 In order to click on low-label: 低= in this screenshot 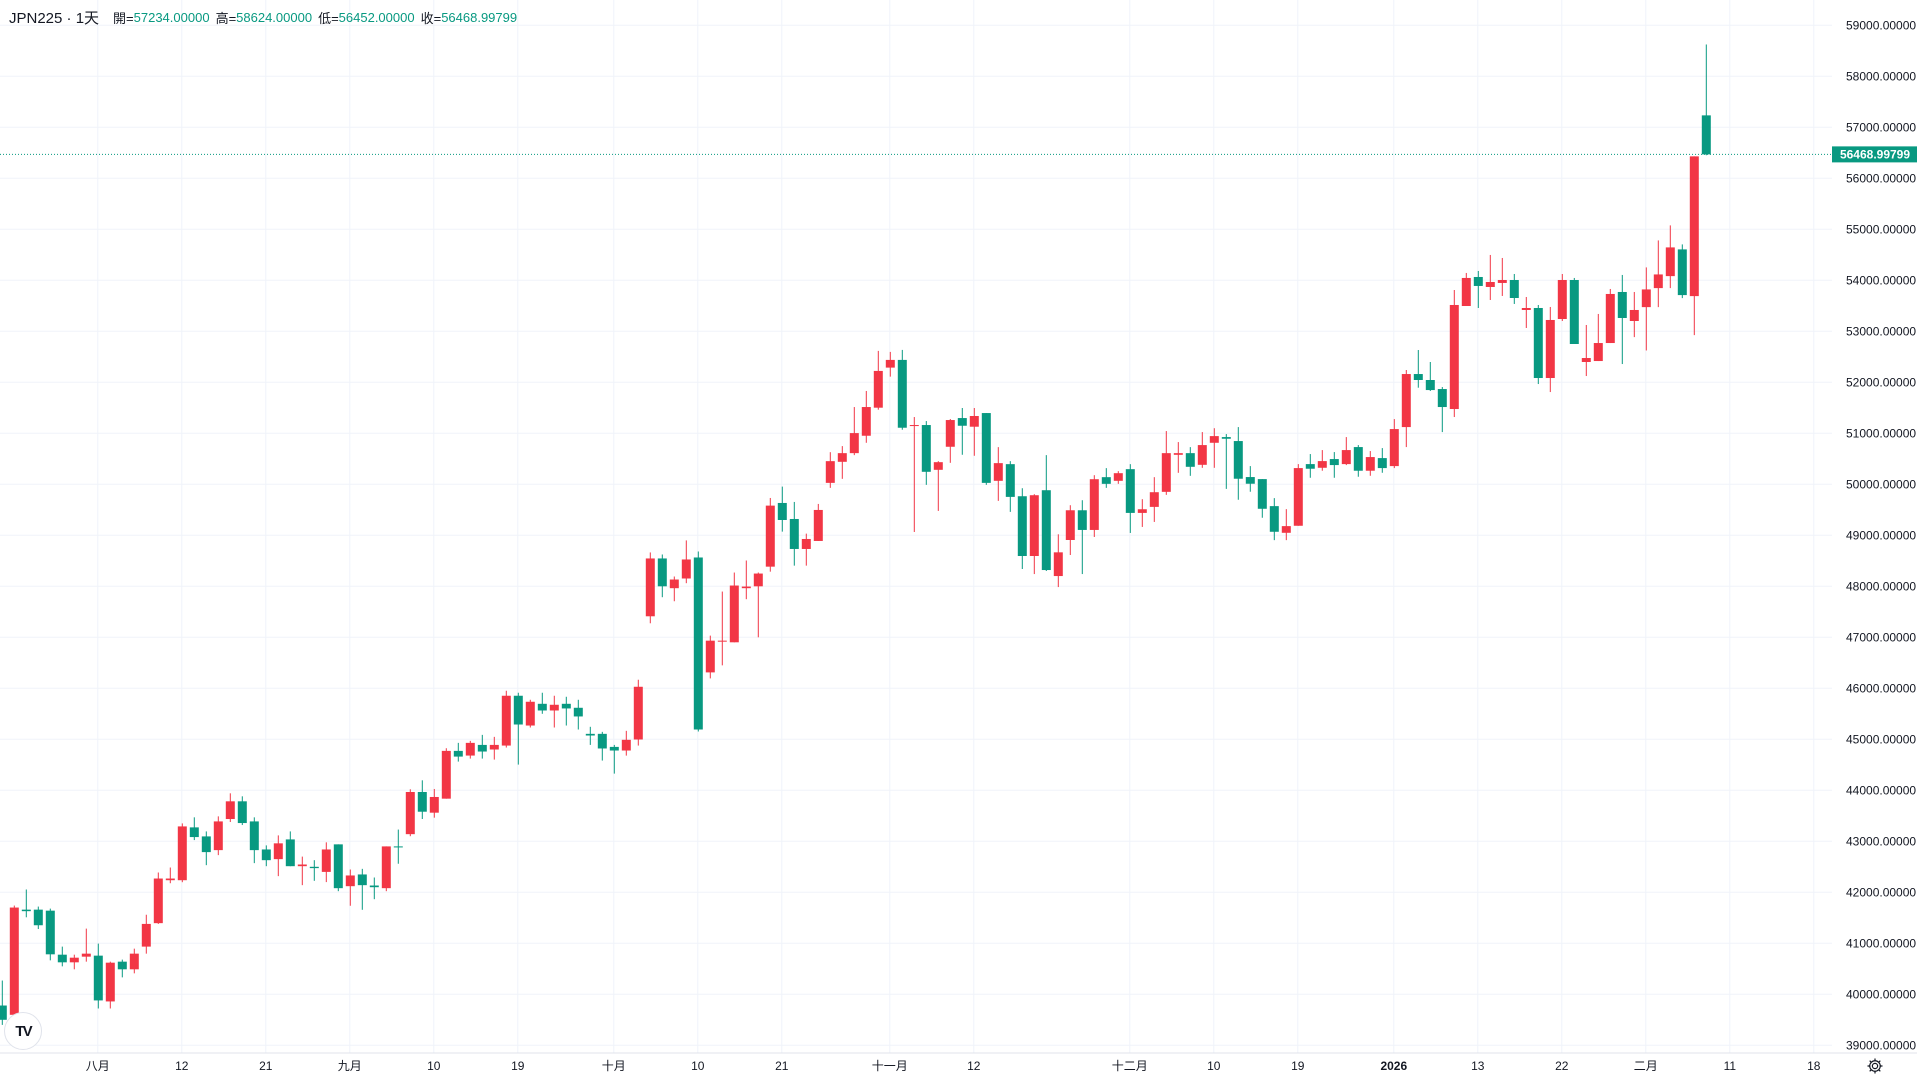, I will do `click(328, 18)`.